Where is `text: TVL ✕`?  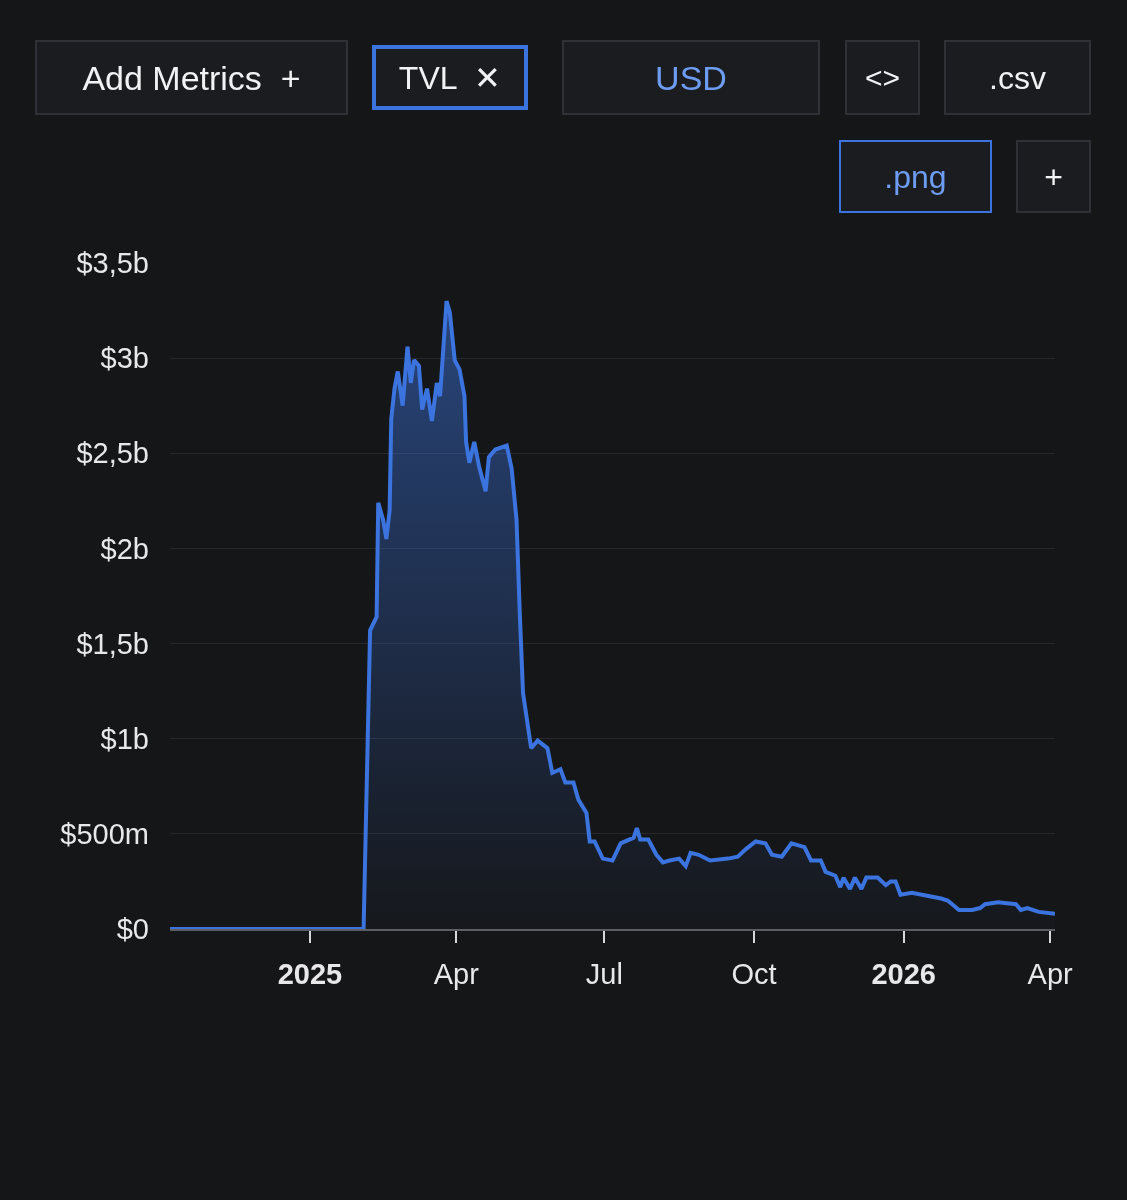 text: TVL ✕ is located at coordinates (450, 77).